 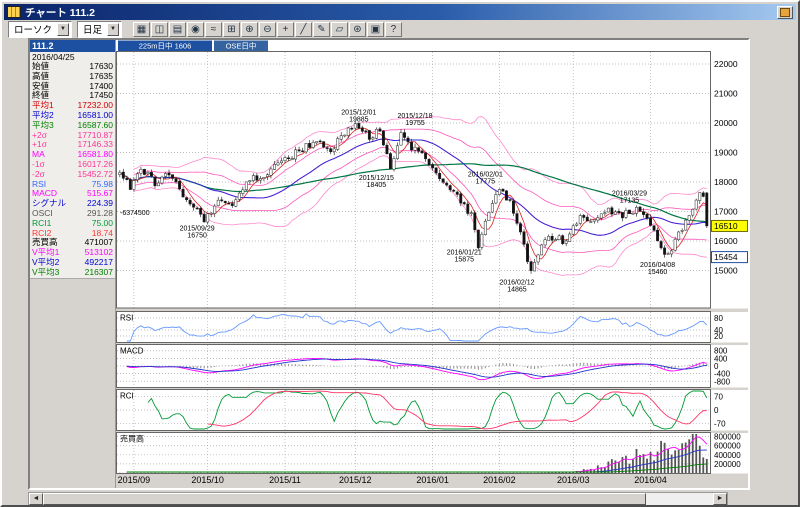 What do you see at coordinates (464, 253) in the screenshot?
I see `chart-annotation-date: 2016/01/21` at bounding box center [464, 253].